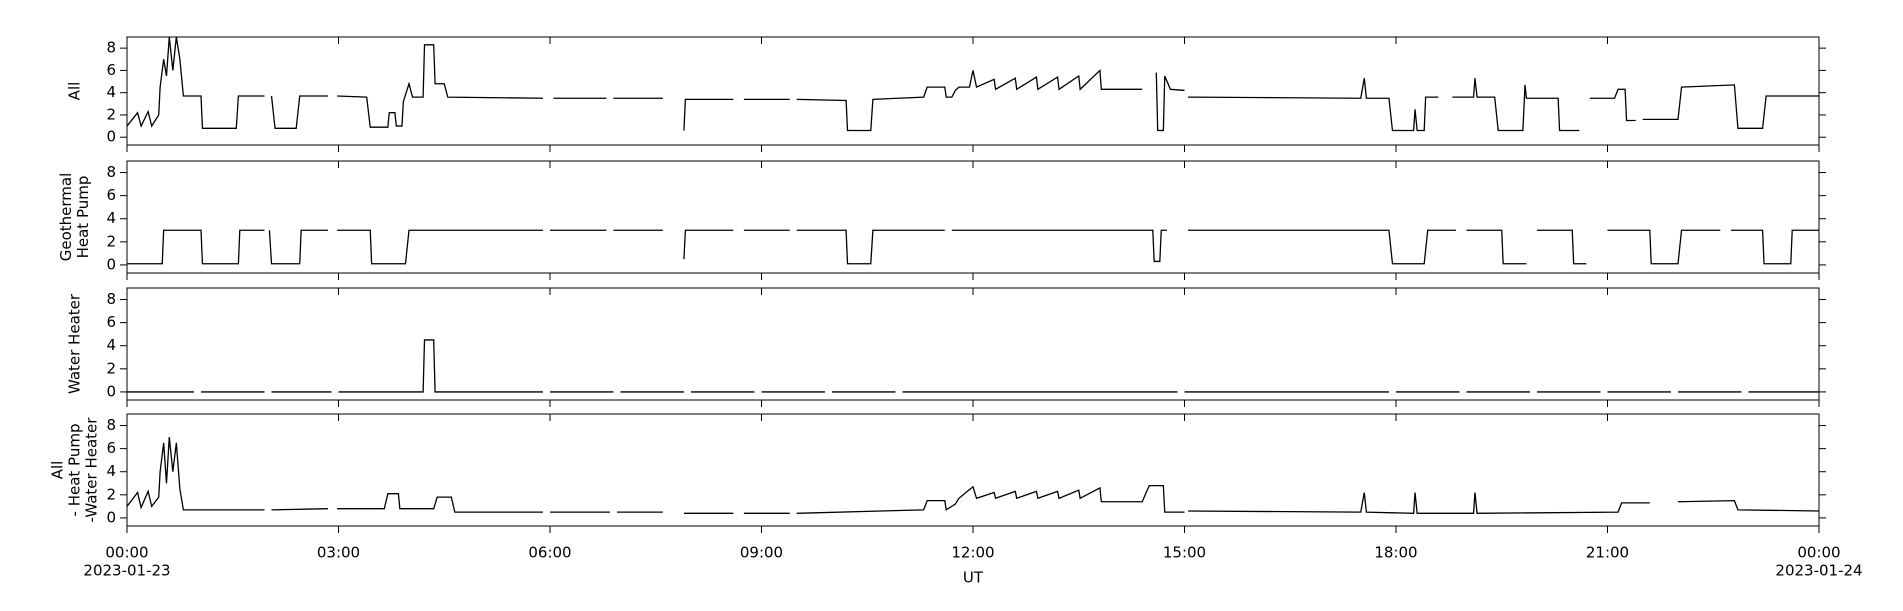  What do you see at coordinates (972, 553) in the screenshot?
I see `x-tick-label: 12:00` at bounding box center [972, 553].